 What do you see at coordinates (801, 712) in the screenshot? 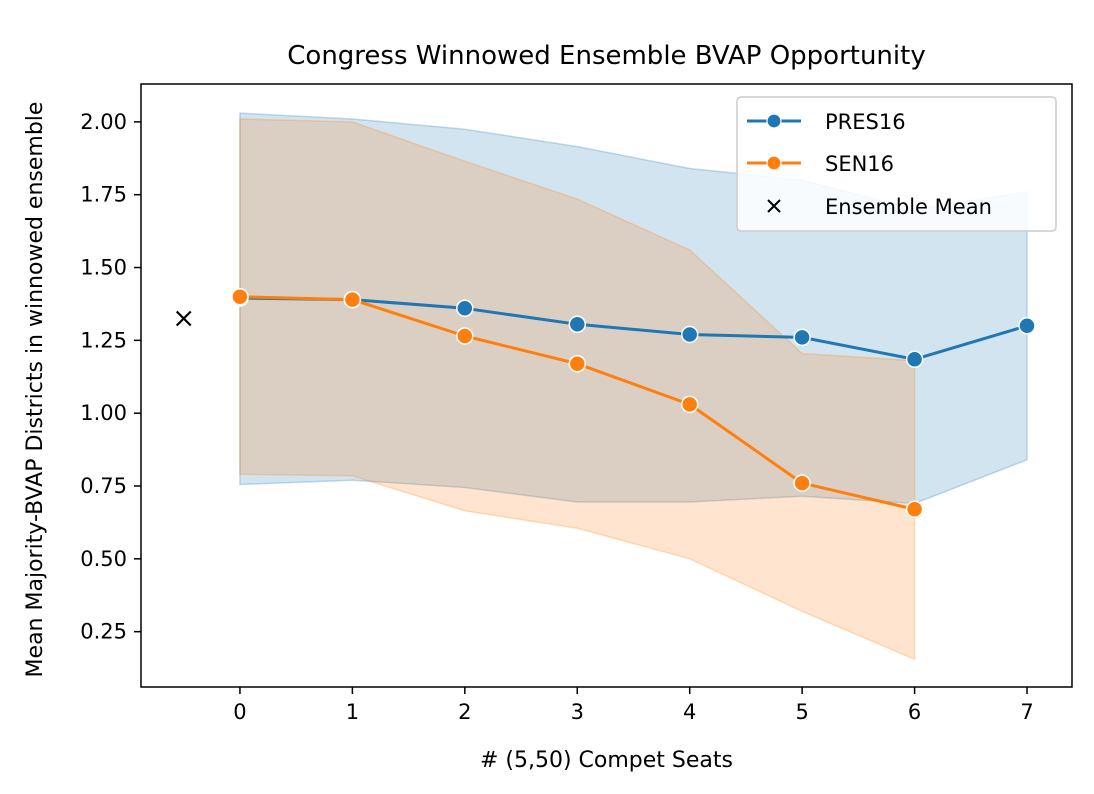
I see `x-tick-label: 5` at bounding box center [801, 712].